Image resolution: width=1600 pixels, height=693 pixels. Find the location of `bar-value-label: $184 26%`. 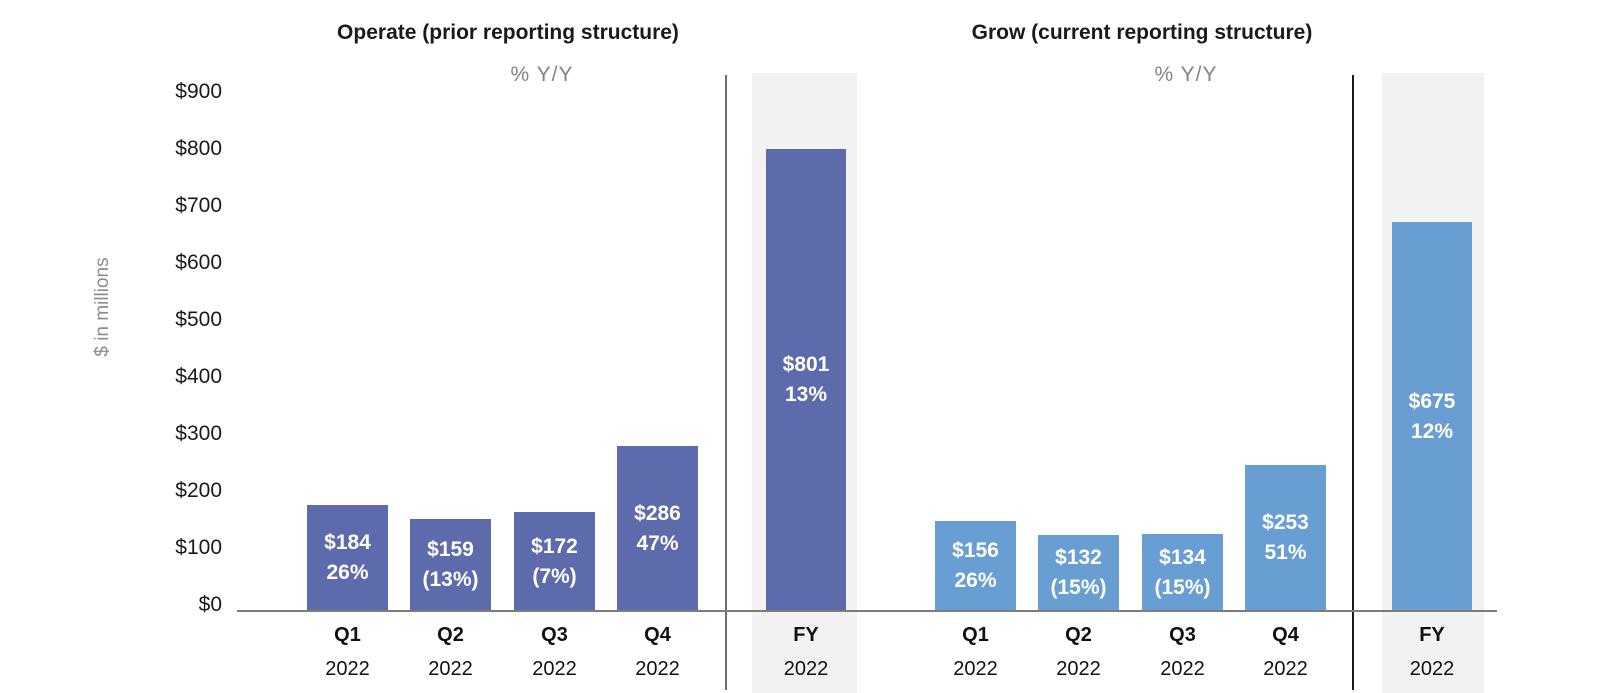

bar-value-label: $184 26% is located at coordinates (347, 557).